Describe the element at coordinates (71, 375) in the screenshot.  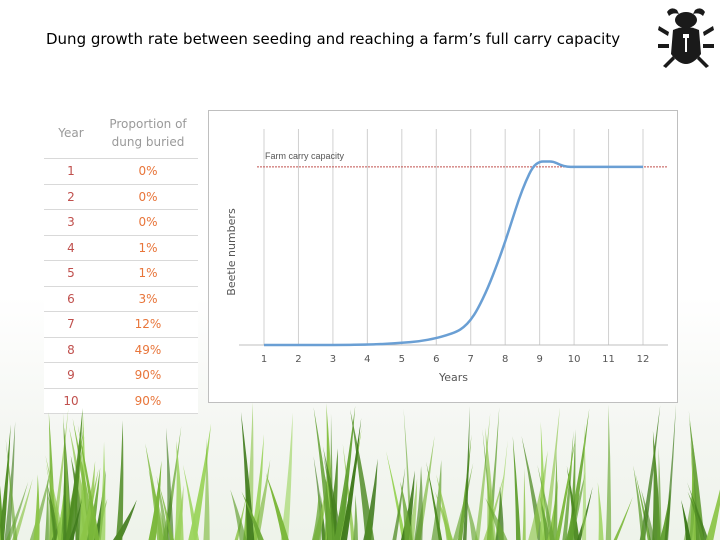
I see `year-cell: 9` at that location.